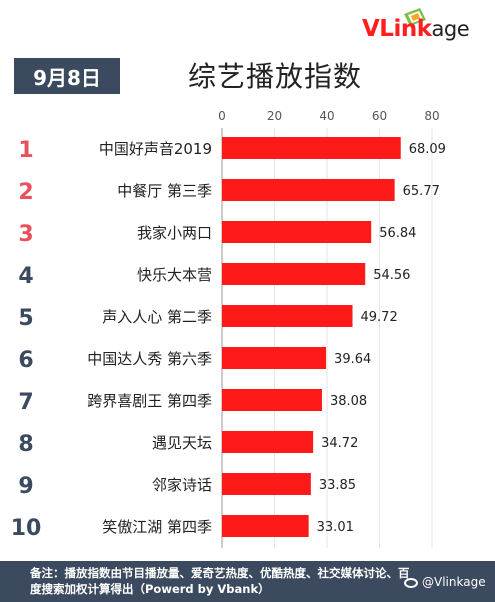 The image size is (495, 602). I want to click on data-label: 33.85, so click(337, 485).